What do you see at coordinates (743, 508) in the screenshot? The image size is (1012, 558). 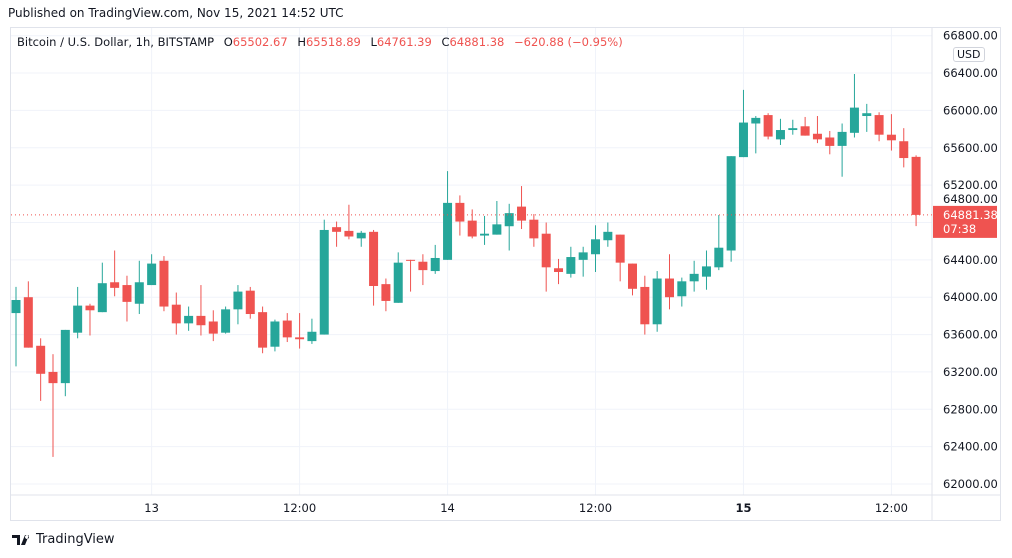 I see `x-tick-label: 15` at bounding box center [743, 508].